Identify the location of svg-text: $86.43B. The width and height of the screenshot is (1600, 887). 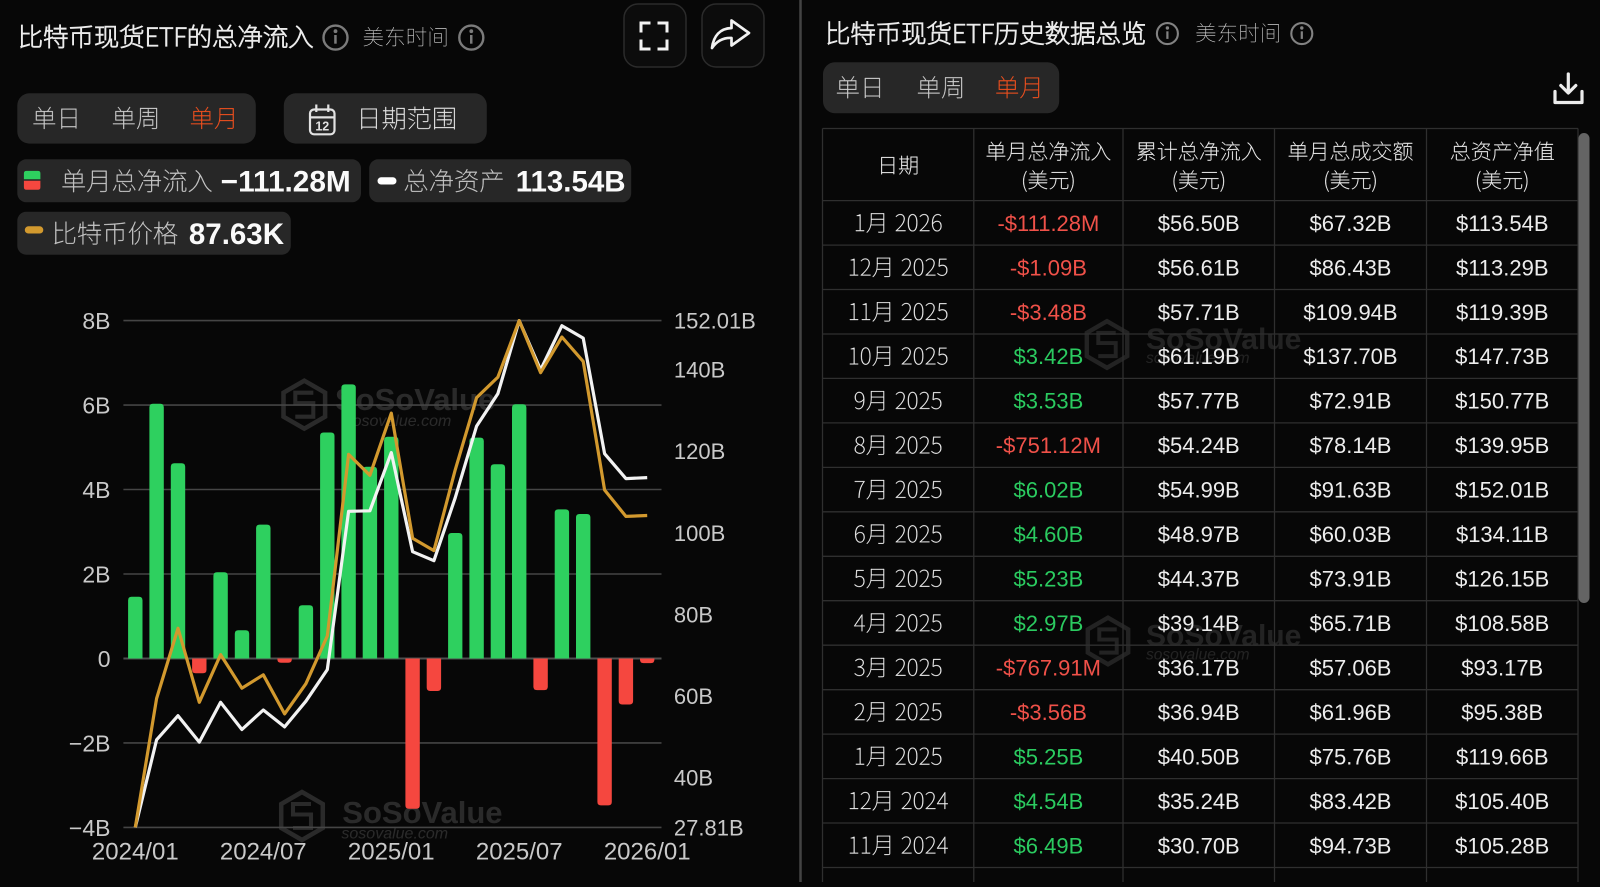
(1351, 267).